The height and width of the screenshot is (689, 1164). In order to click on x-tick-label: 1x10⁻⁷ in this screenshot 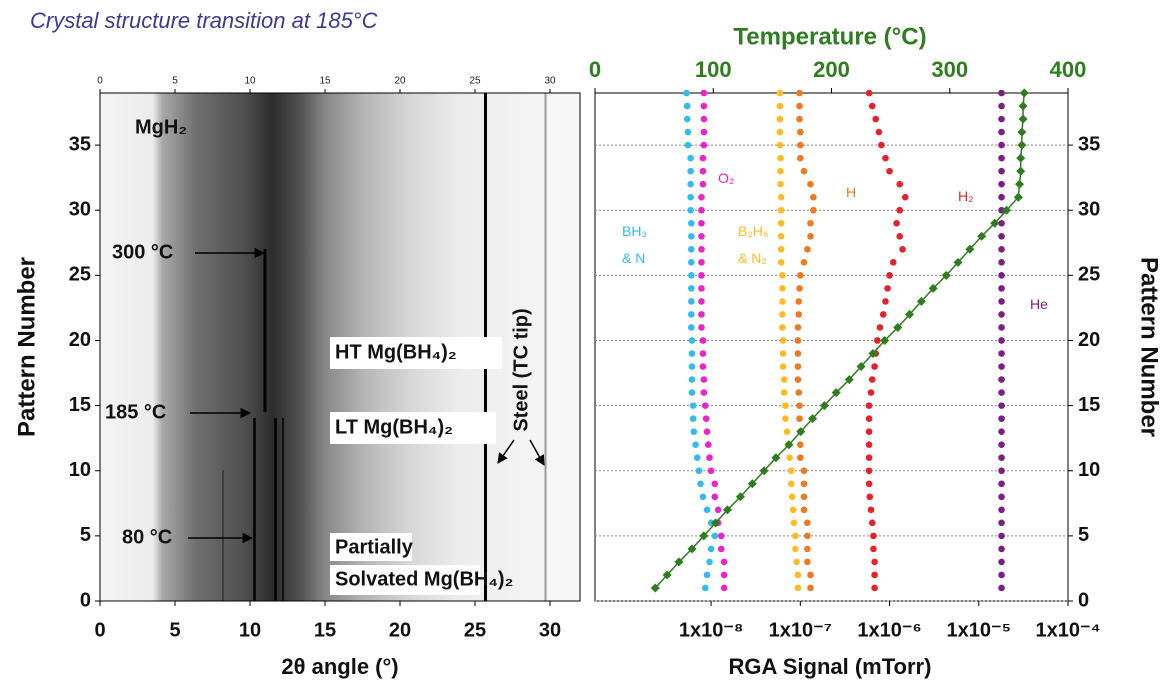, I will do `click(800, 630)`.